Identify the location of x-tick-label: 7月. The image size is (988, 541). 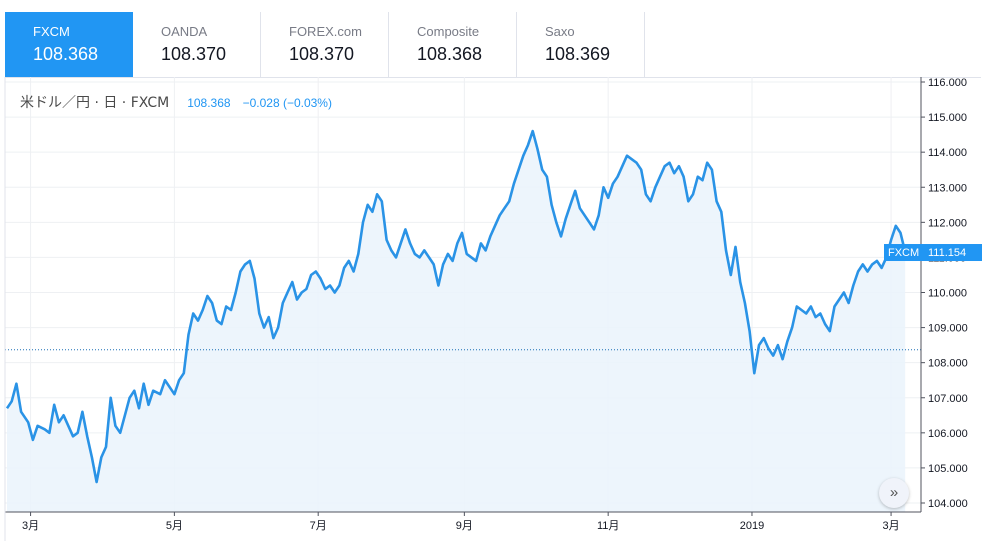
(318, 526).